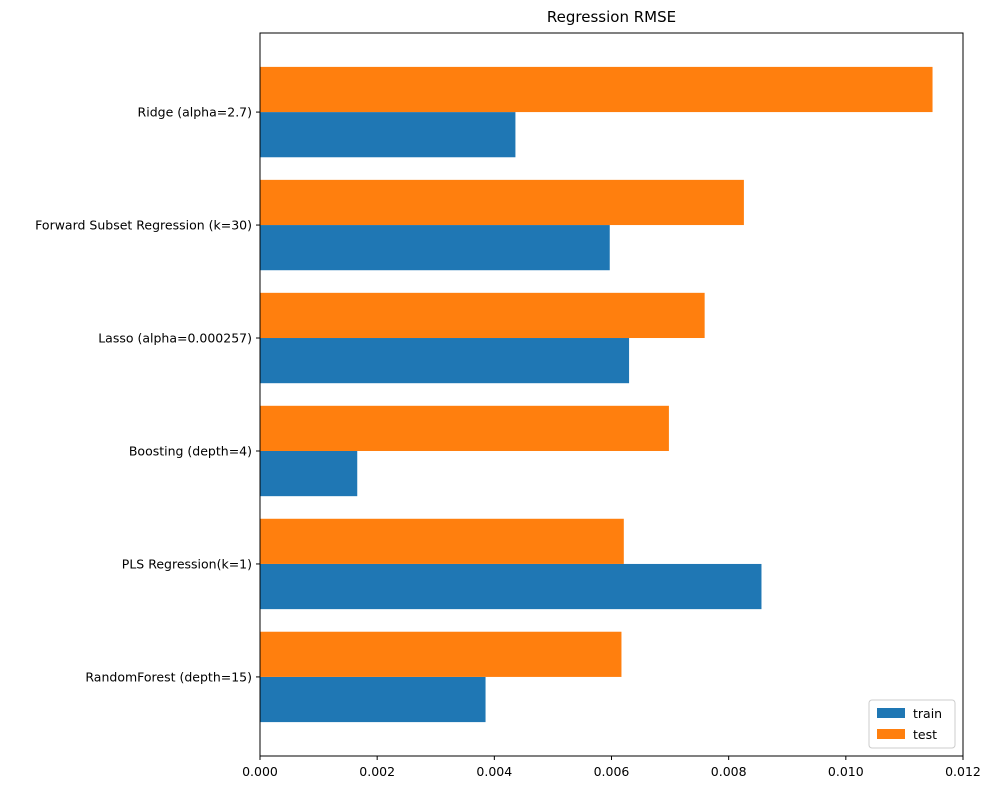 The width and height of the screenshot is (989, 790). What do you see at coordinates (195, 112) in the screenshot?
I see `y-tick-label: Ridge (alpha=2.7)` at bounding box center [195, 112].